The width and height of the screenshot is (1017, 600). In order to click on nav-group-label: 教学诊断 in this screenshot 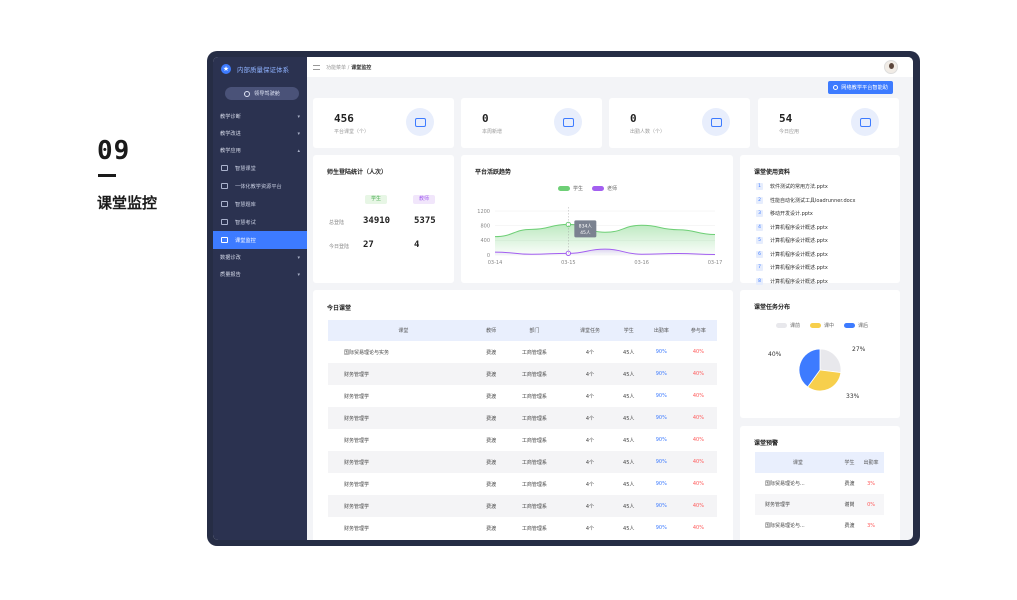, I will do `click(230, 117)`.